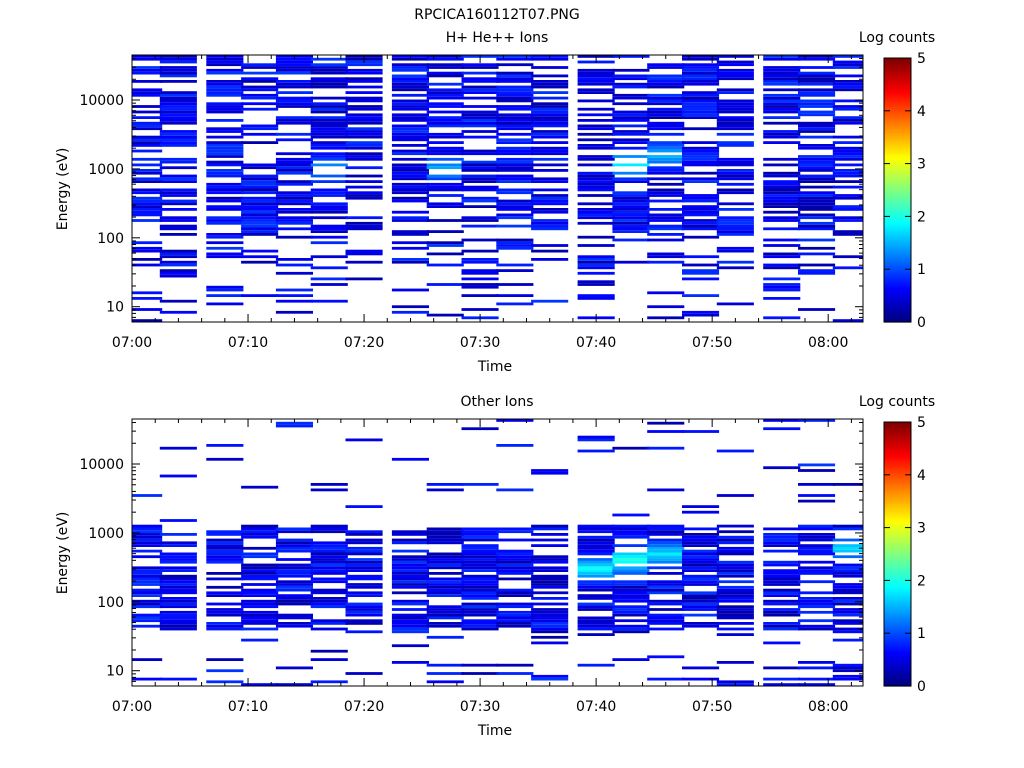 The width and height of the screenshot is (1024, 768). I want to click on x-tick-label: 07:20, so click(364, 707).